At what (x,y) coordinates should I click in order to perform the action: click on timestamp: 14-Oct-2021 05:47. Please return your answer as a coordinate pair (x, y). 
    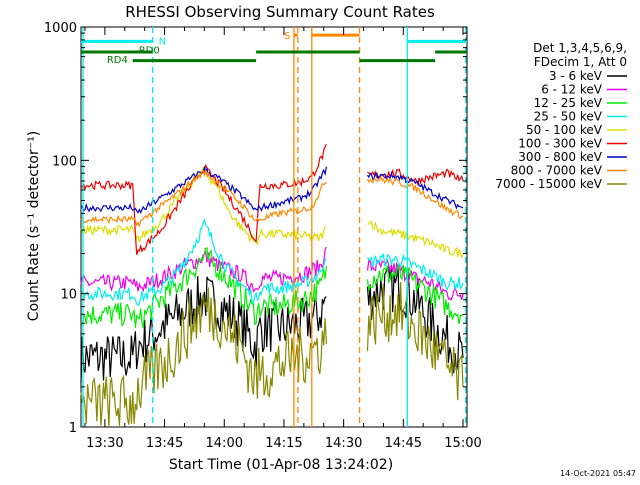
    Looking at the image, I should click on (598, 473).